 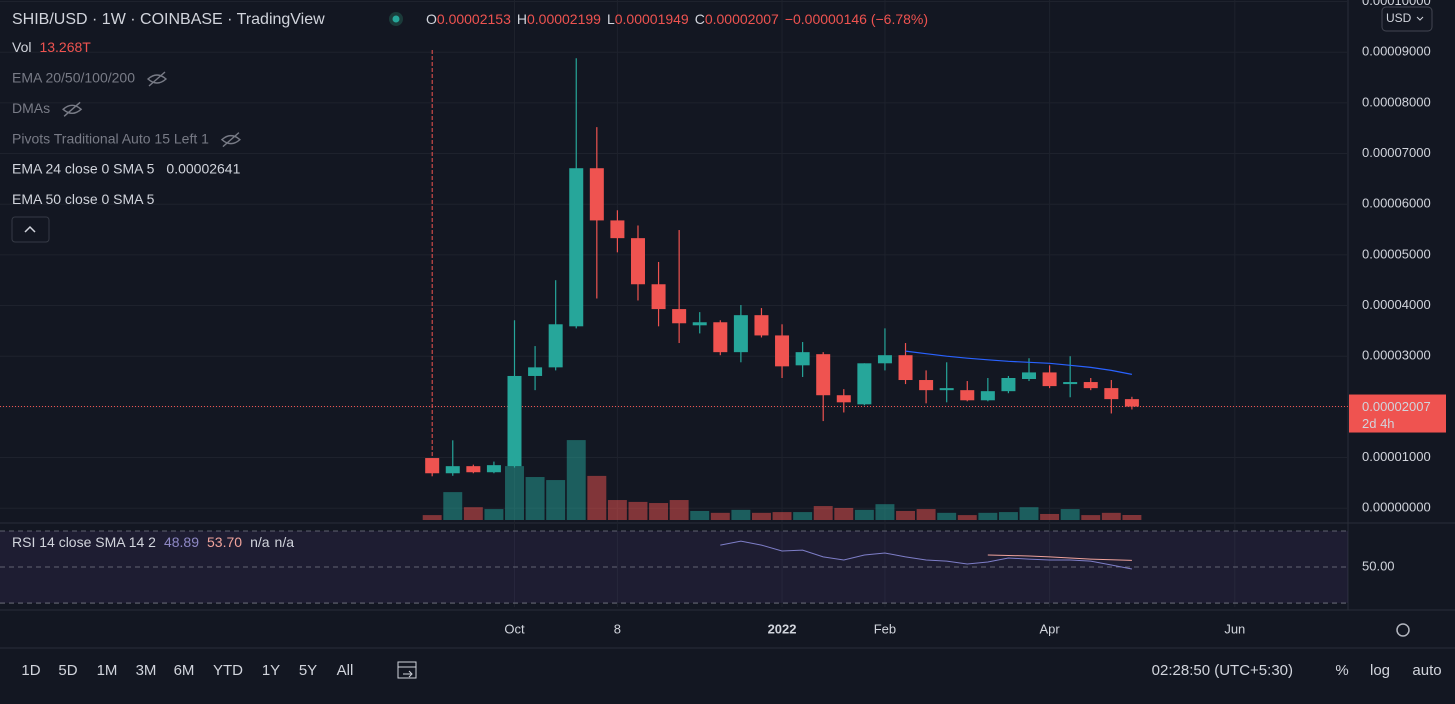 I want to click on volume-last: 13.268T, so click(x=65, y=47).